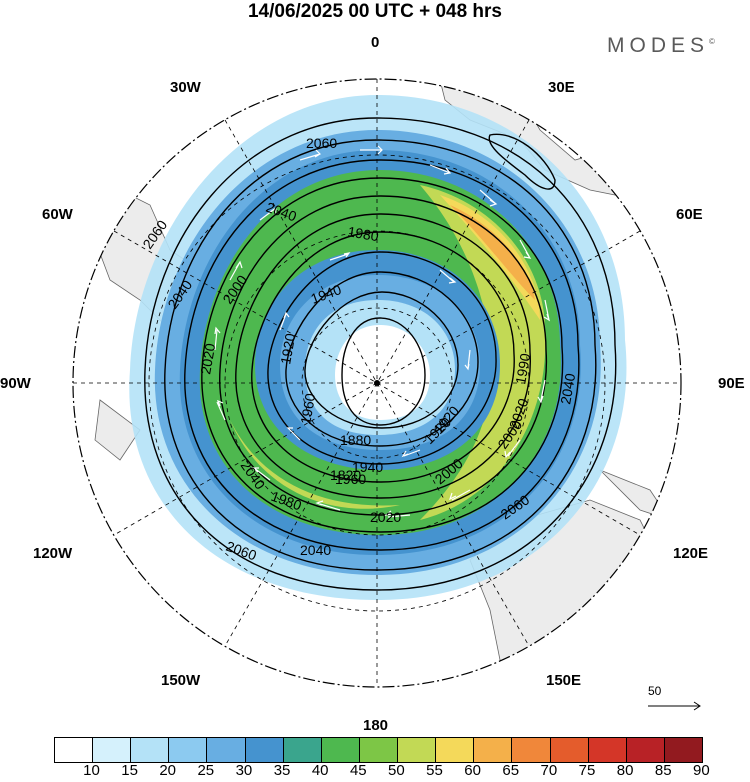  I want to click on lon-label-90w: 90W, so click(15, 383).